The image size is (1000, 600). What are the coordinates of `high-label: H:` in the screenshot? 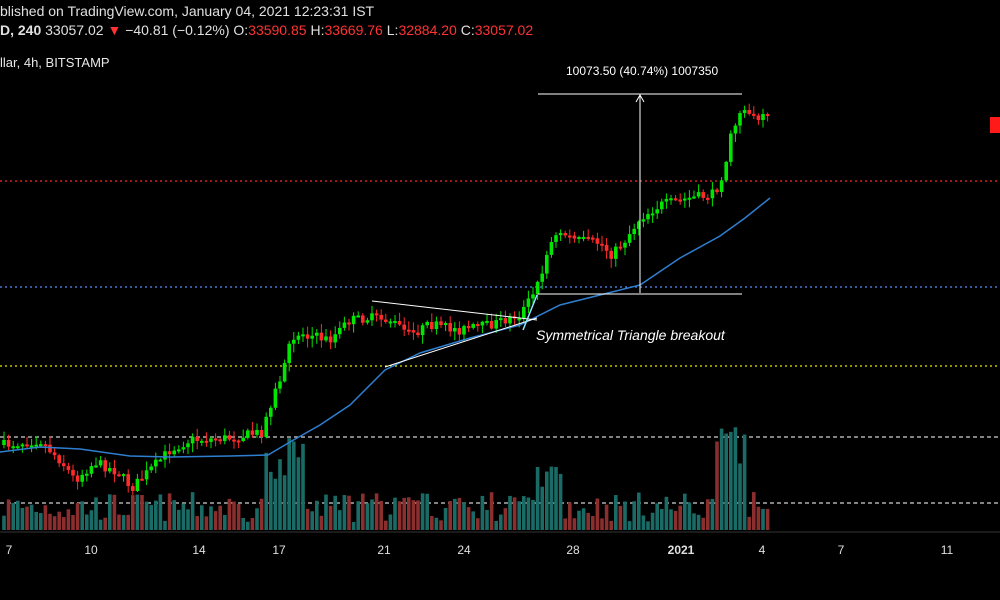 It's located at (317, 30).